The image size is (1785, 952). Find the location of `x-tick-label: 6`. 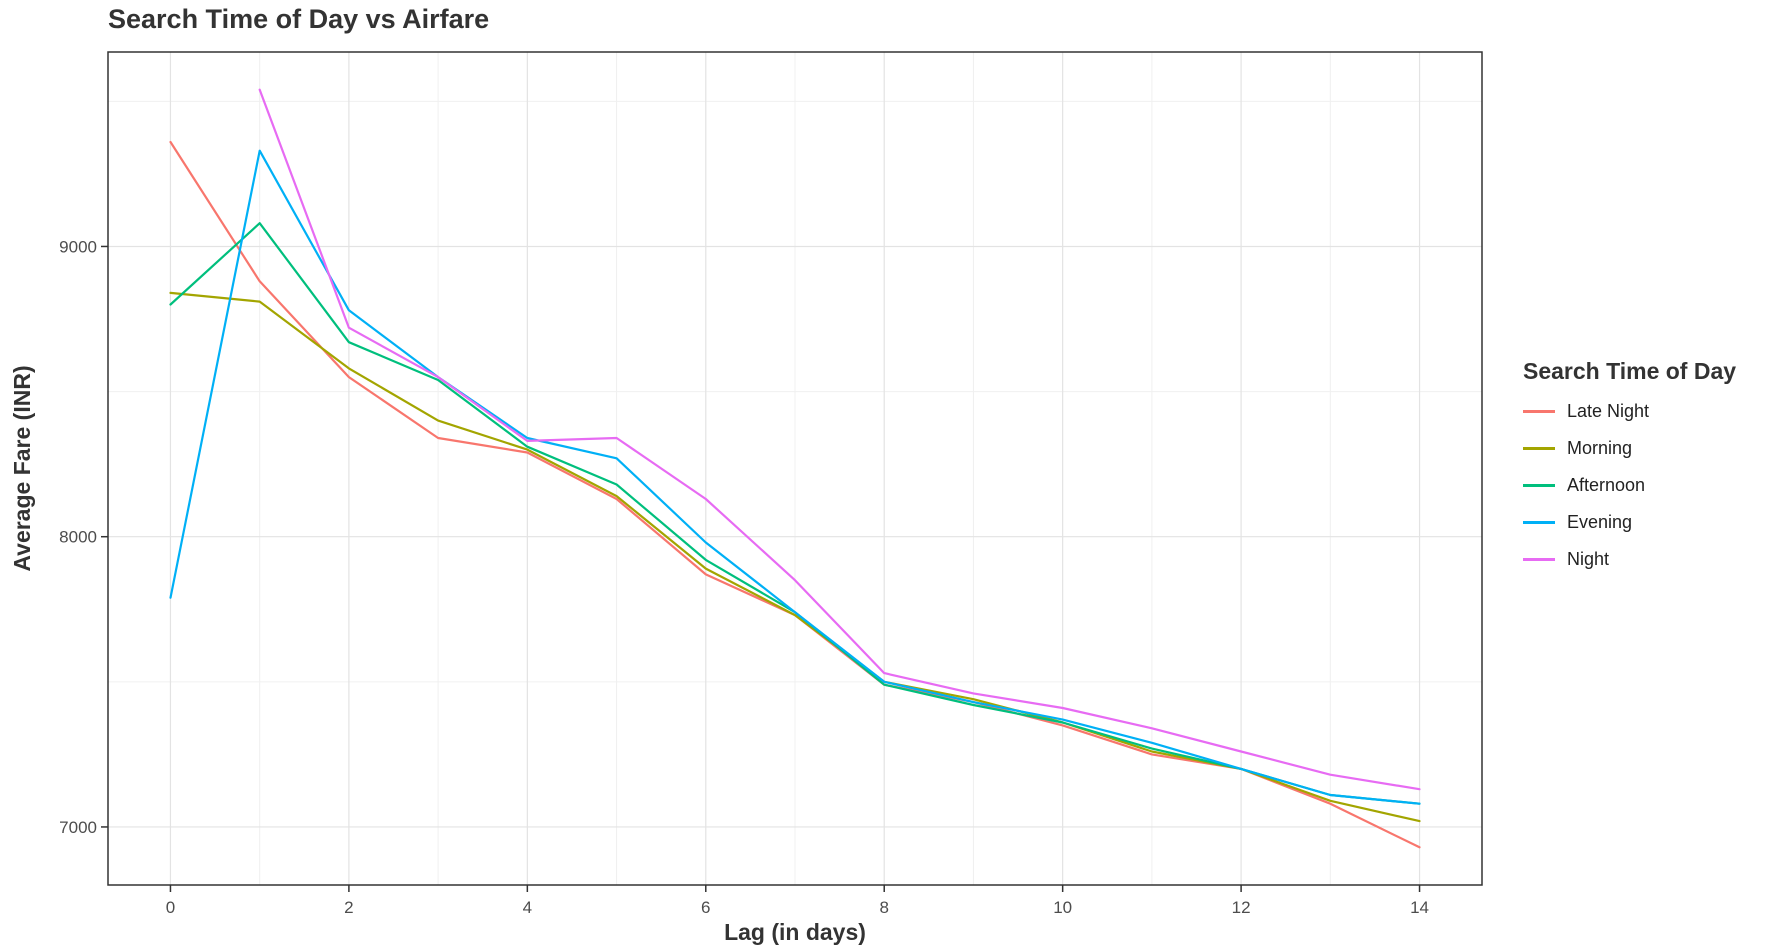

x-tick-label: 6 is located at coordinates (705, 907).